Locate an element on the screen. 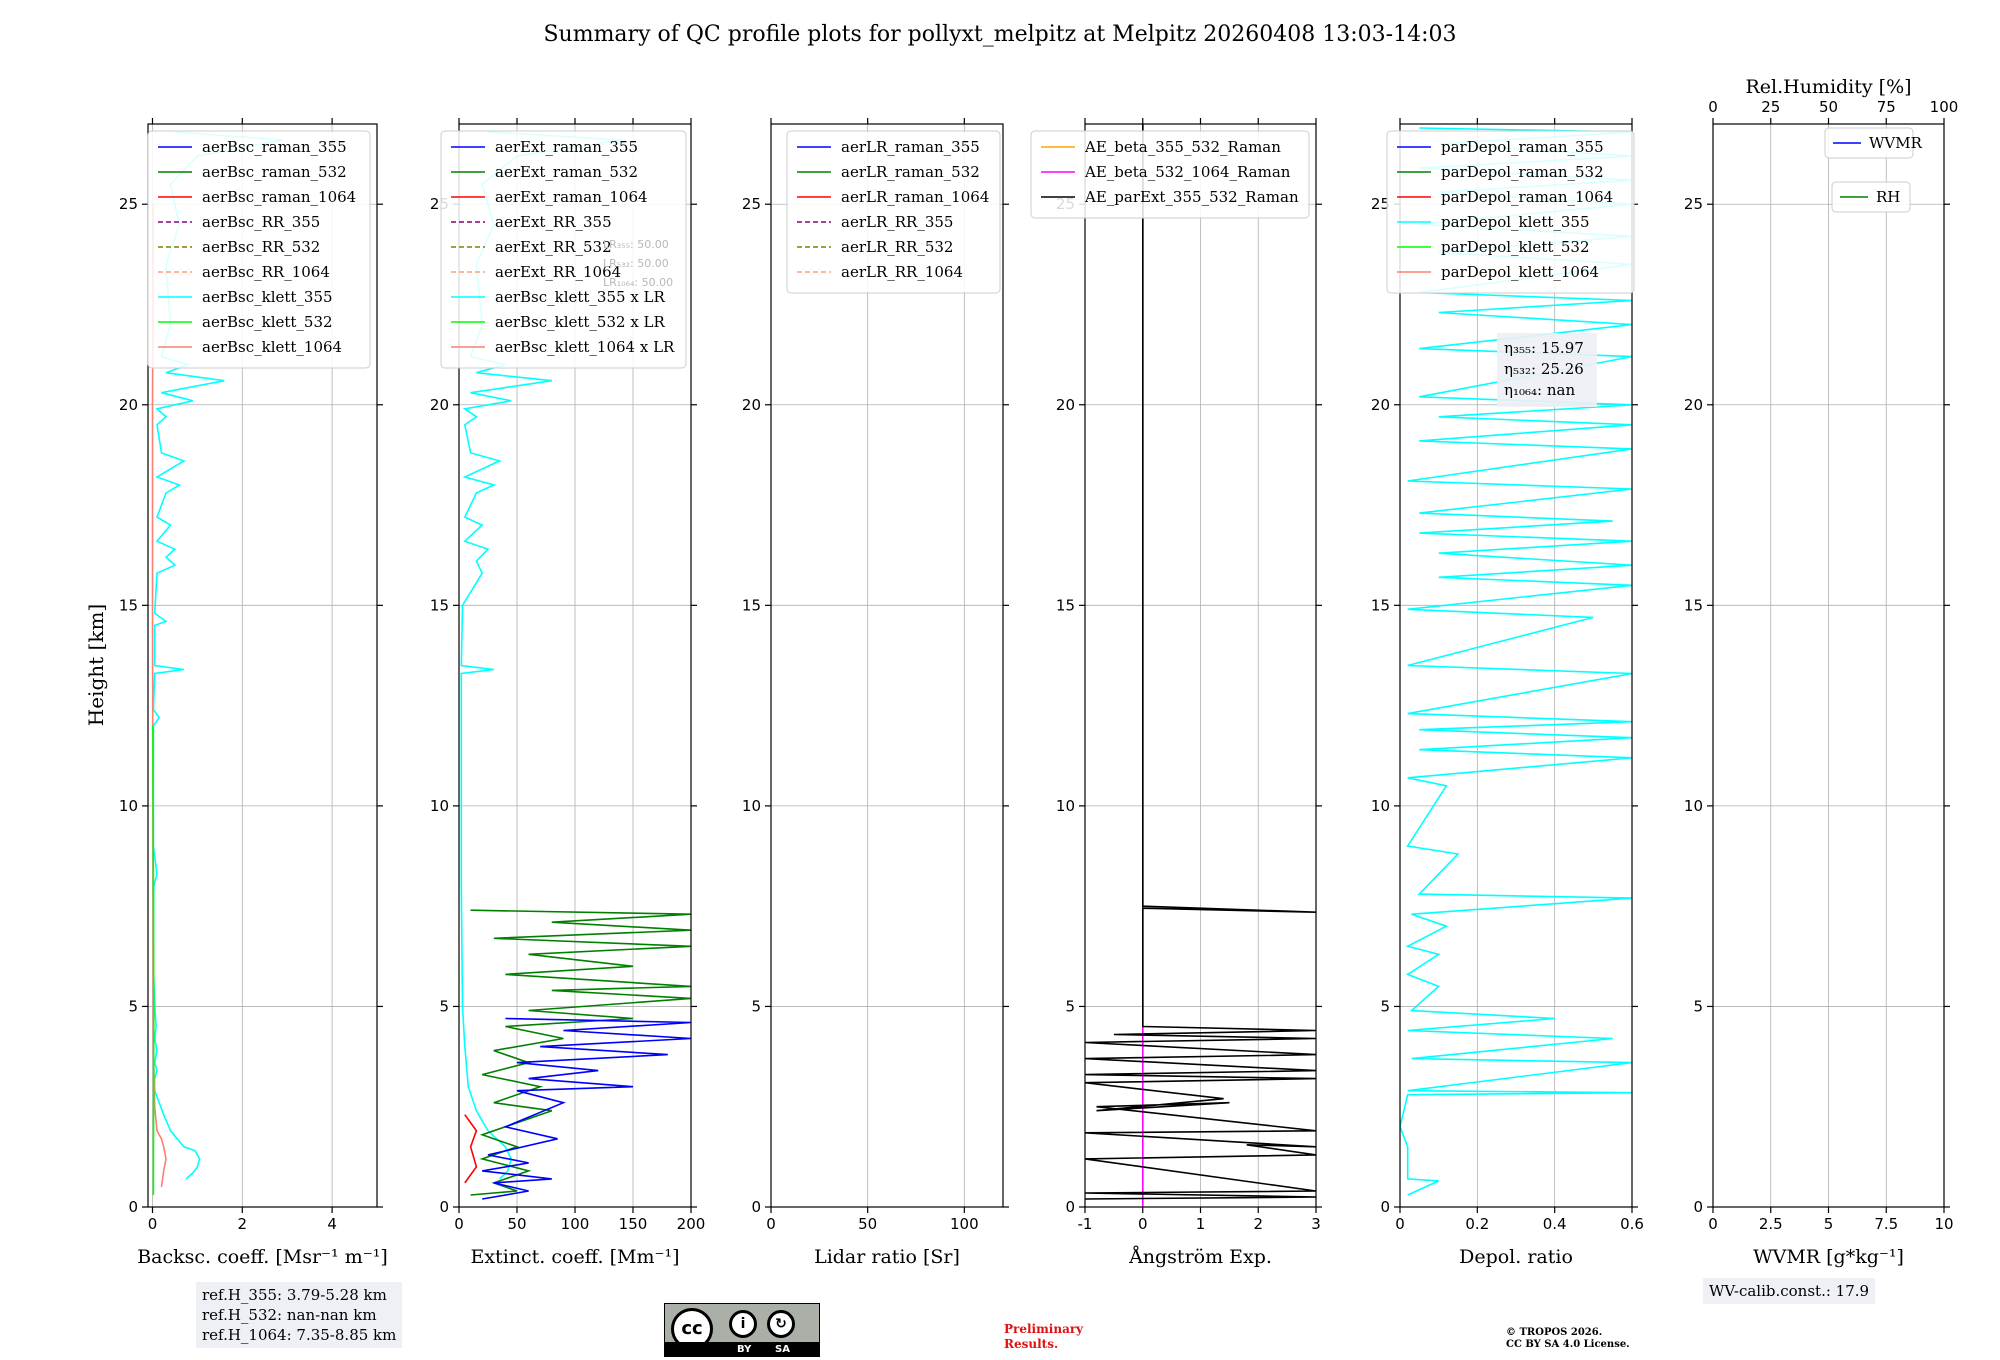 The width and height of the screenshot is (2000, 1360). legend-label-depol-4: parDepol_klett_532 is located at coordinates (1515, 247).